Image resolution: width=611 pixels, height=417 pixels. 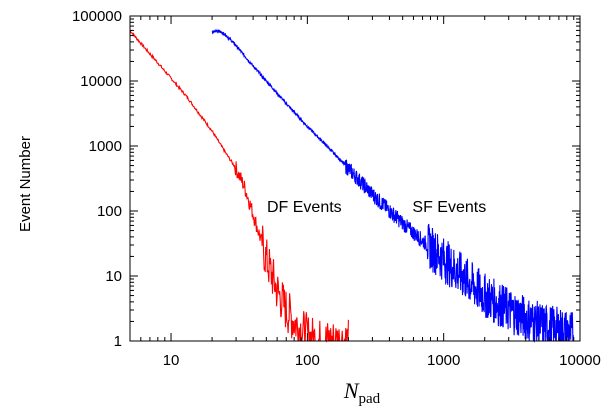 I want to click on x-axis-label-subscript: pad, so click(x=370, y=399).